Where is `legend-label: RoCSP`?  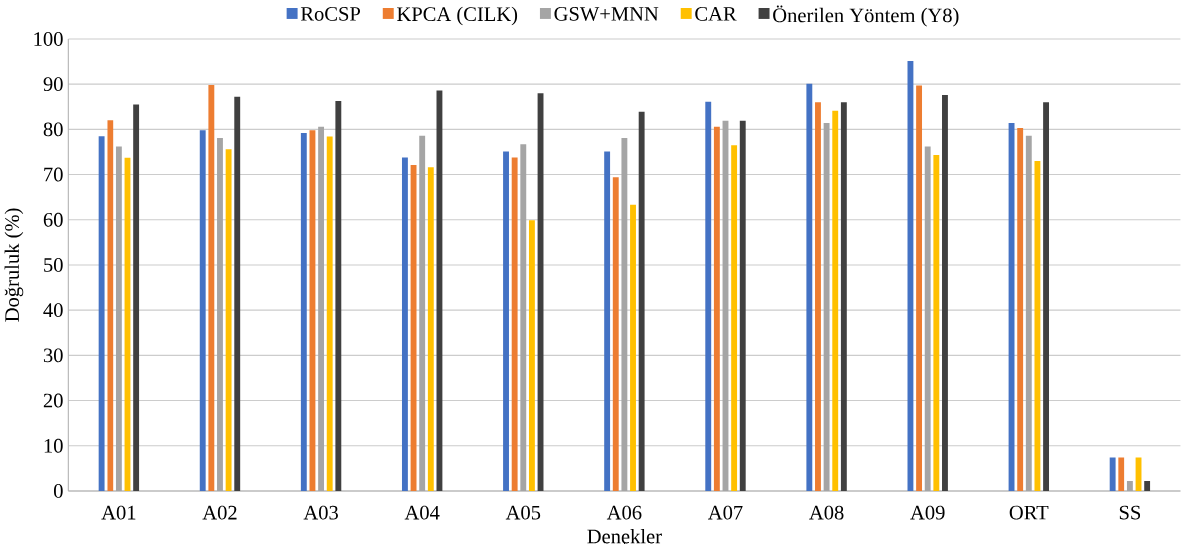 legend-label: RoCSP is located at coordinates (330, 14).